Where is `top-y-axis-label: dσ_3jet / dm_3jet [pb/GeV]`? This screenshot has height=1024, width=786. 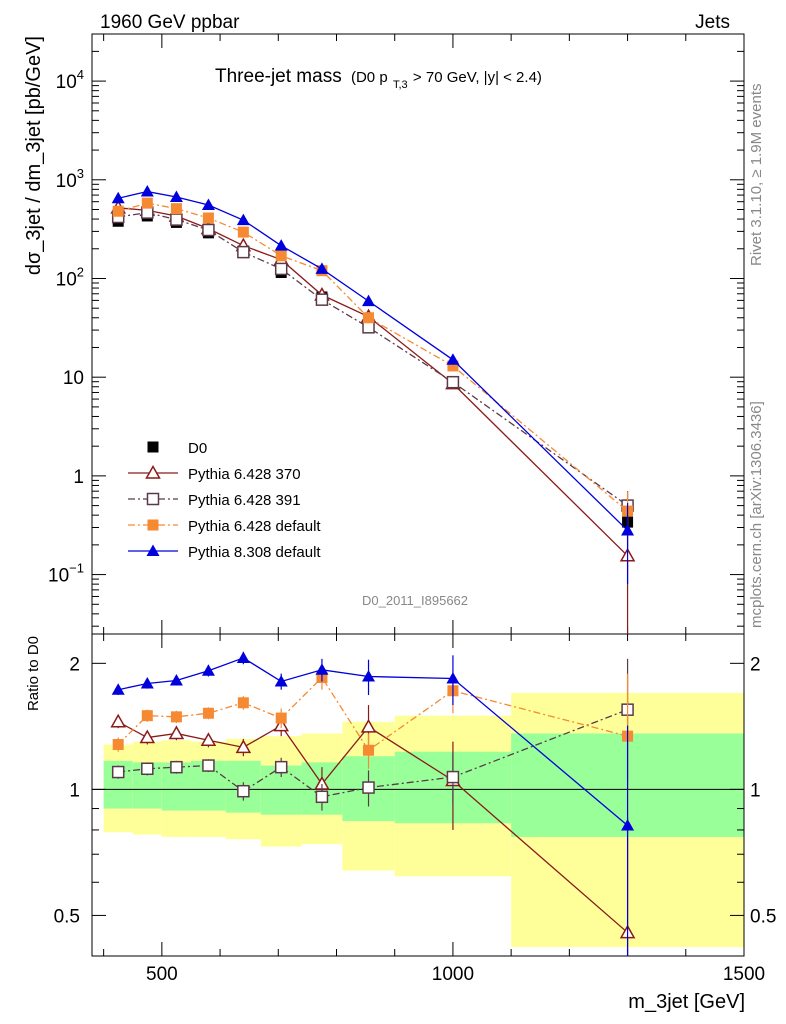
top-y-axis-label: dσ_3jet / dm_3jet [pb/GeV] is located at coordinates (34, 155).